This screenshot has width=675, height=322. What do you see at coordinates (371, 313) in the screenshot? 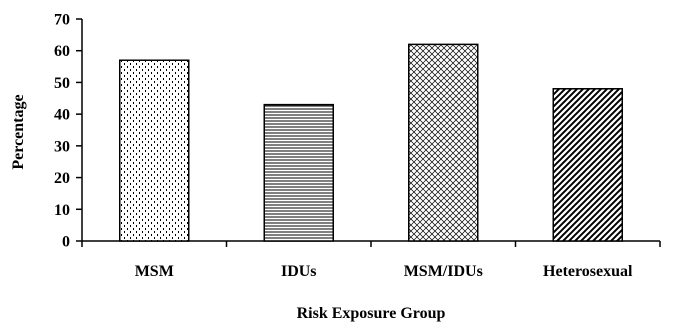
I see `x-axis-title: Risk Exposure Group` at bounding box center [371, 313].